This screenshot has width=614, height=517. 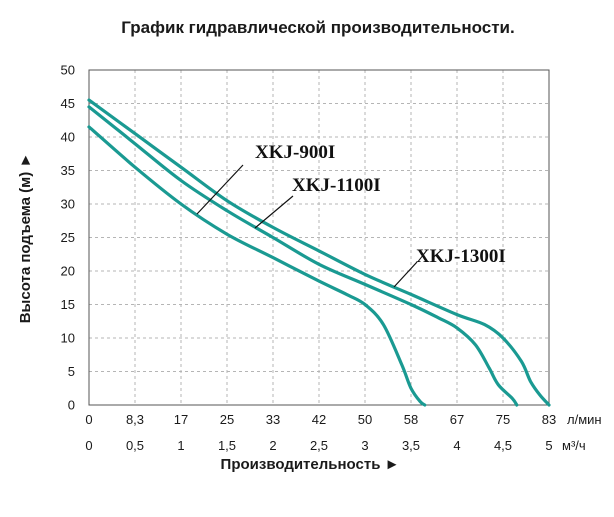 I want to click on y-tick-label: 25, so click(x=68, y=237).